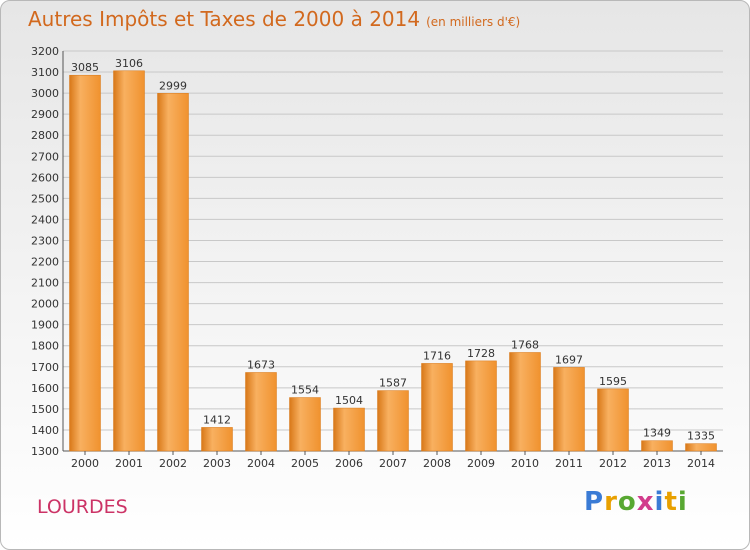  What do you see at coordinates (261, 463) in the screenshot?
I see `x-tick-label: 2004` at bounding box center [261, 463].